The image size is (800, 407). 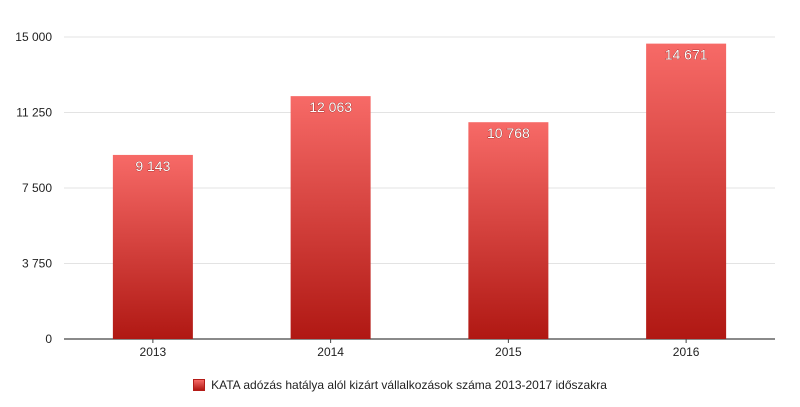 What do you see at coordinates (33, 37) in the screenshot?
I see `y-tick-label: 15 000` at bounding box center [33, 37].